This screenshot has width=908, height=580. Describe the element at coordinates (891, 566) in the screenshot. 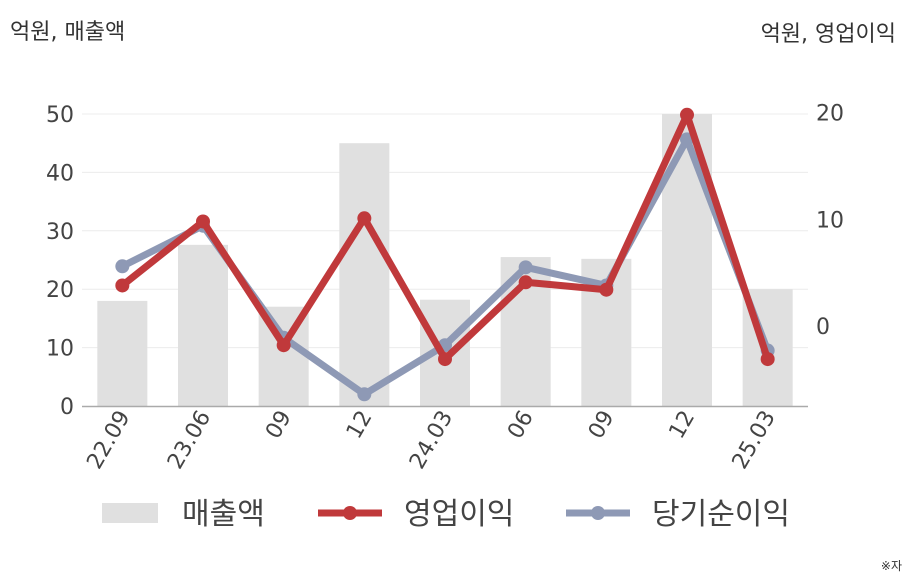

I see `footnote: ※자` at that location.